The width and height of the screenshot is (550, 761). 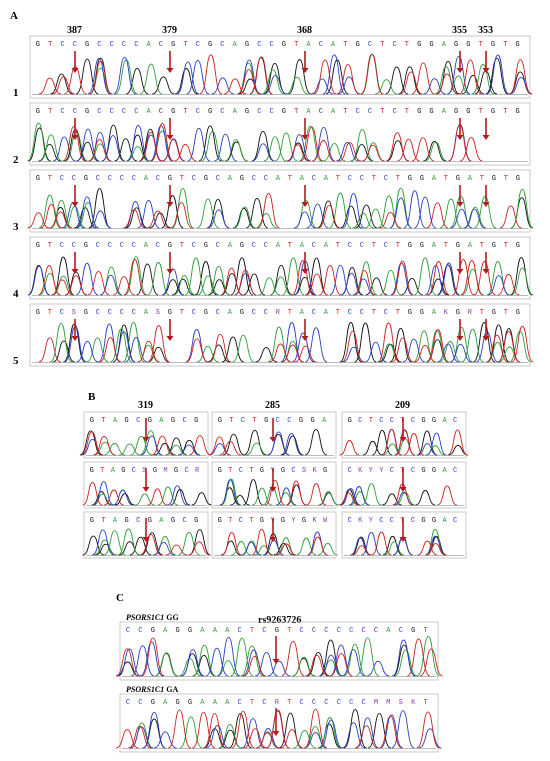 I want to click on panel-a-row-number: 1, so click(x=16, y=93).